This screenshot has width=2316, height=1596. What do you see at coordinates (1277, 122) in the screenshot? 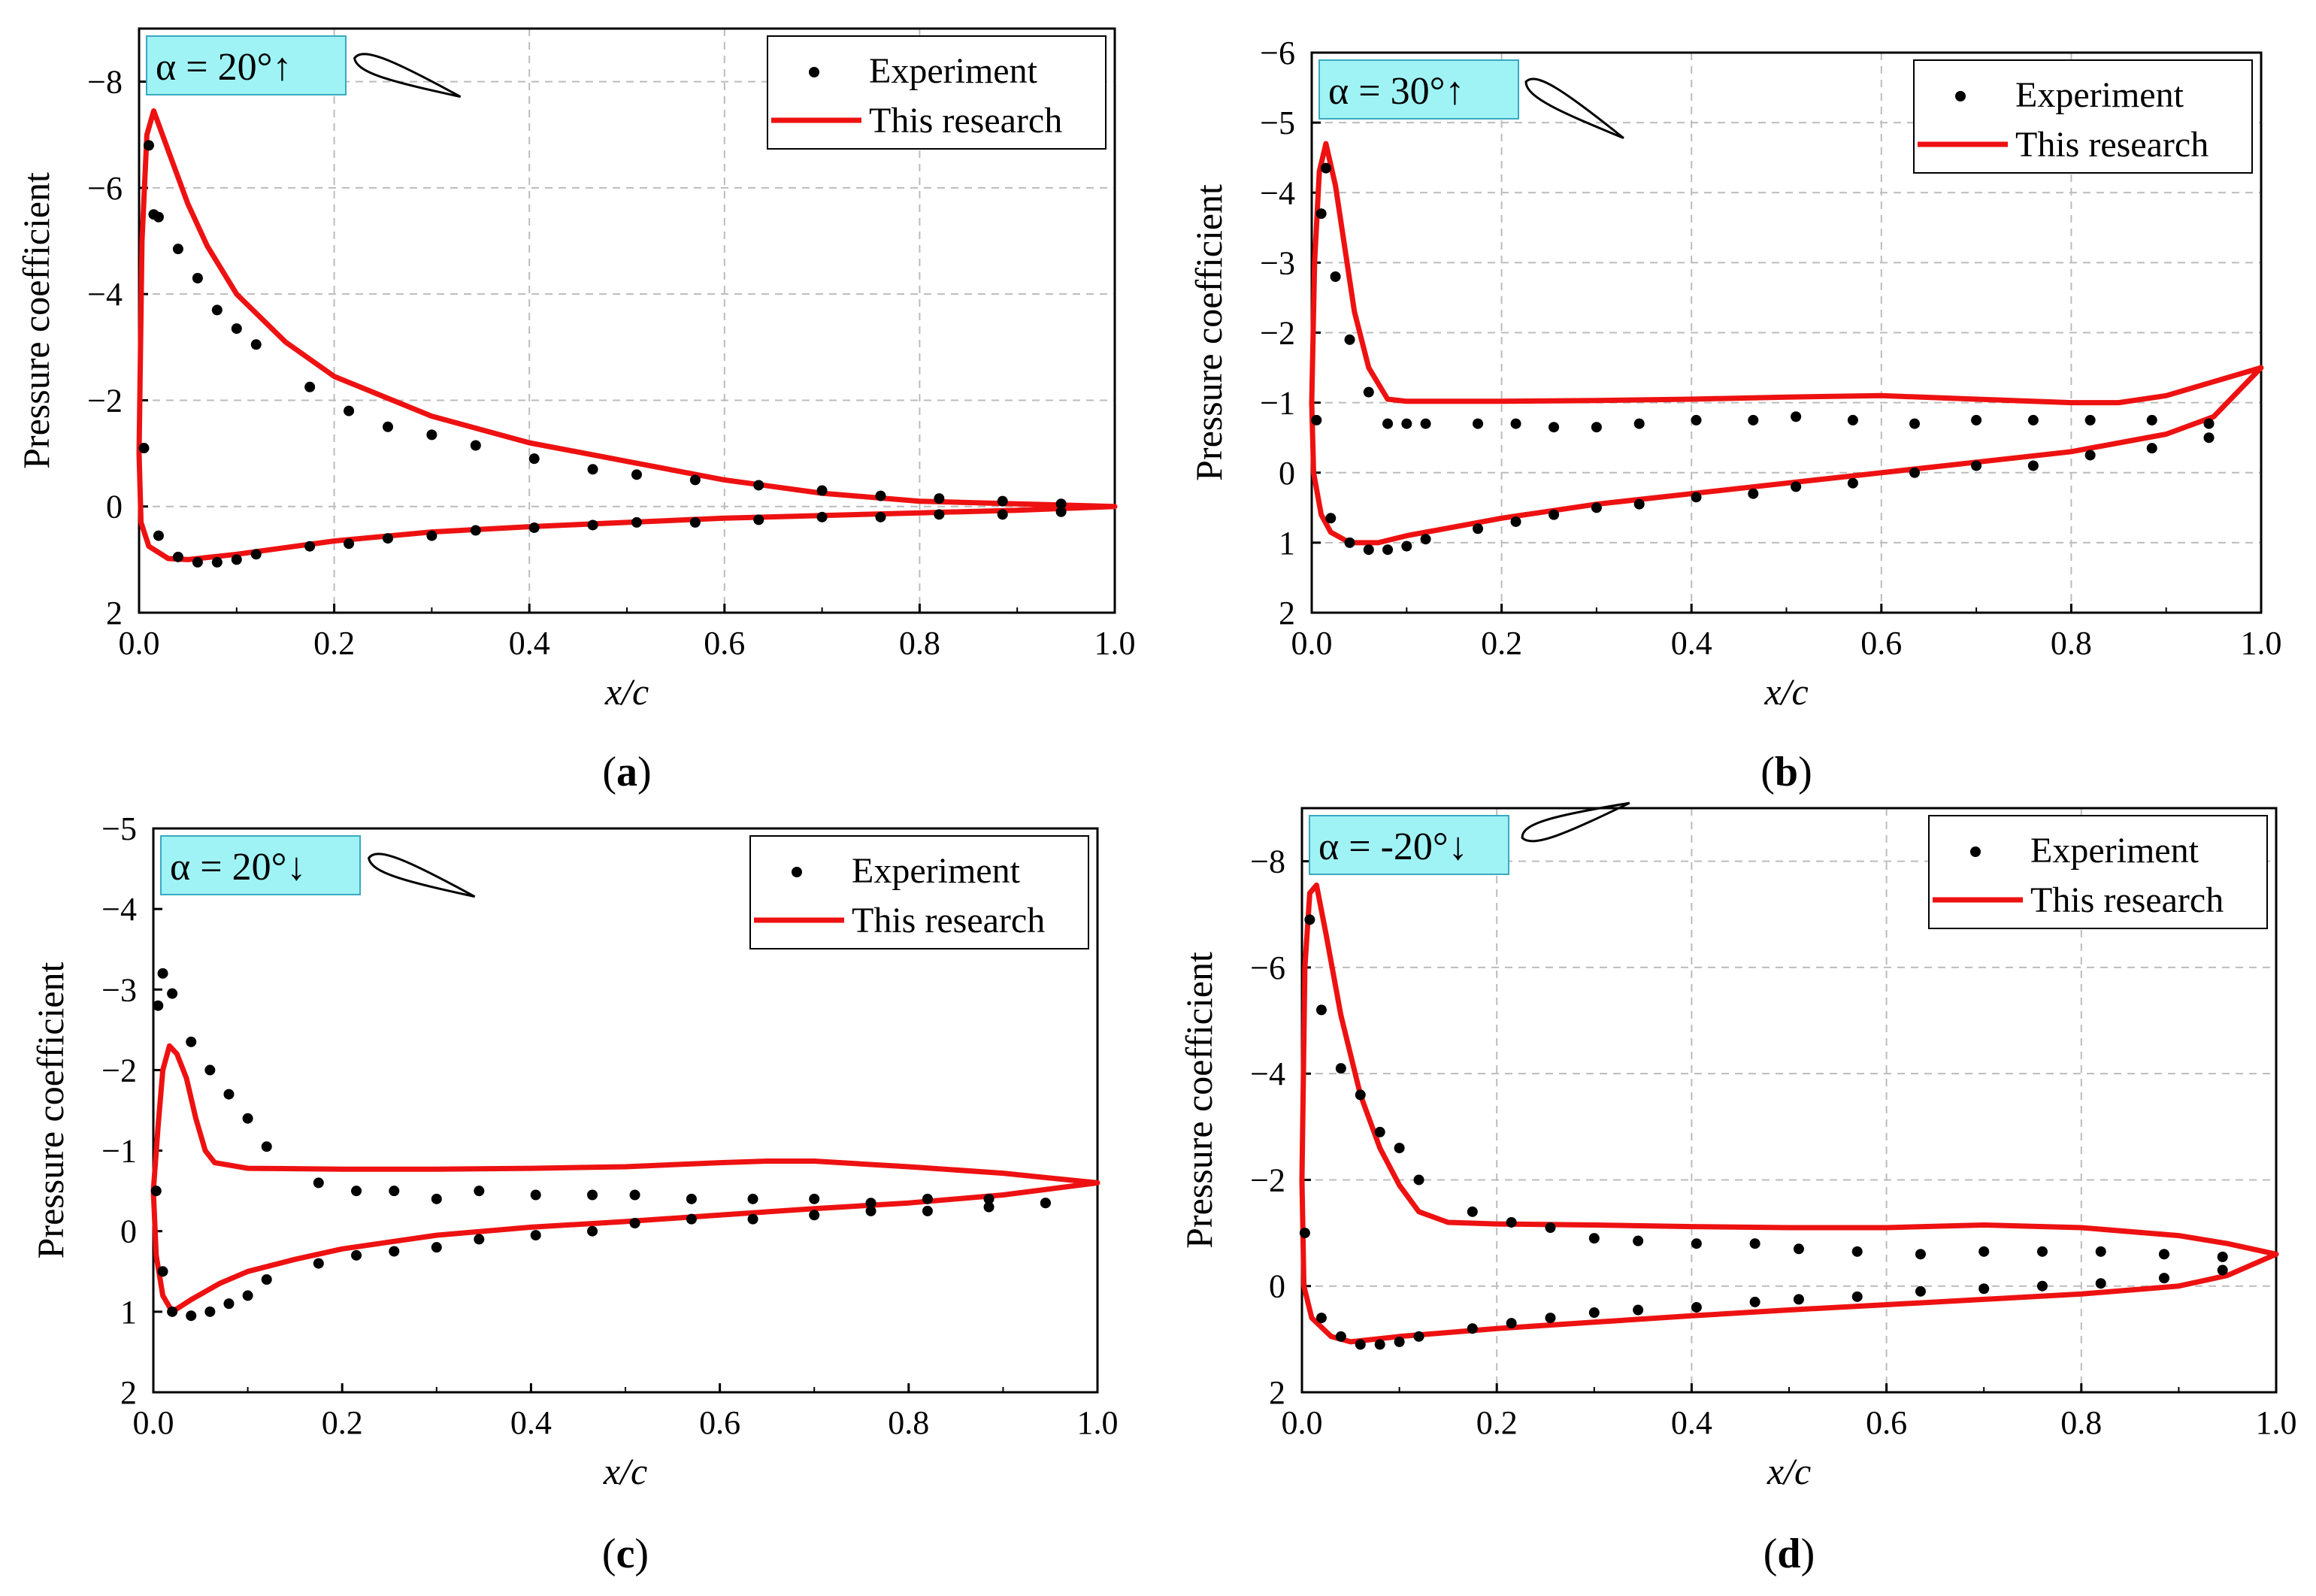
I see `y-tick-label: −5` at bounding box center [1277, 122].